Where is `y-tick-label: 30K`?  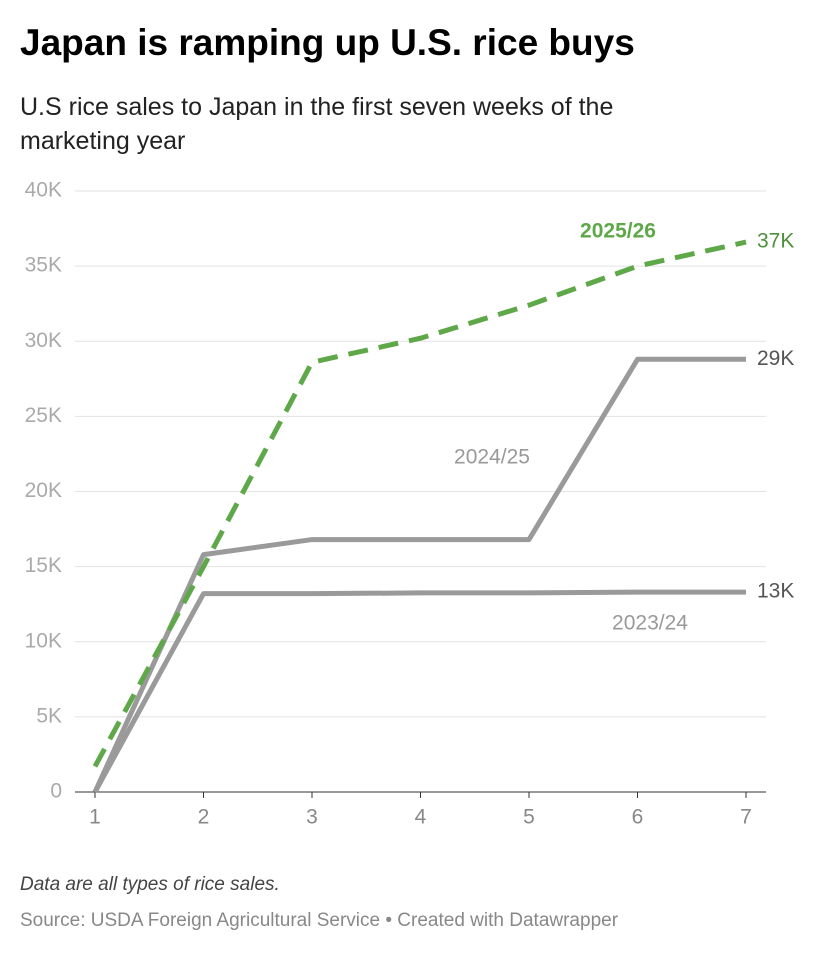 y-tick-label: 30K is located at coordinates (43, 340).